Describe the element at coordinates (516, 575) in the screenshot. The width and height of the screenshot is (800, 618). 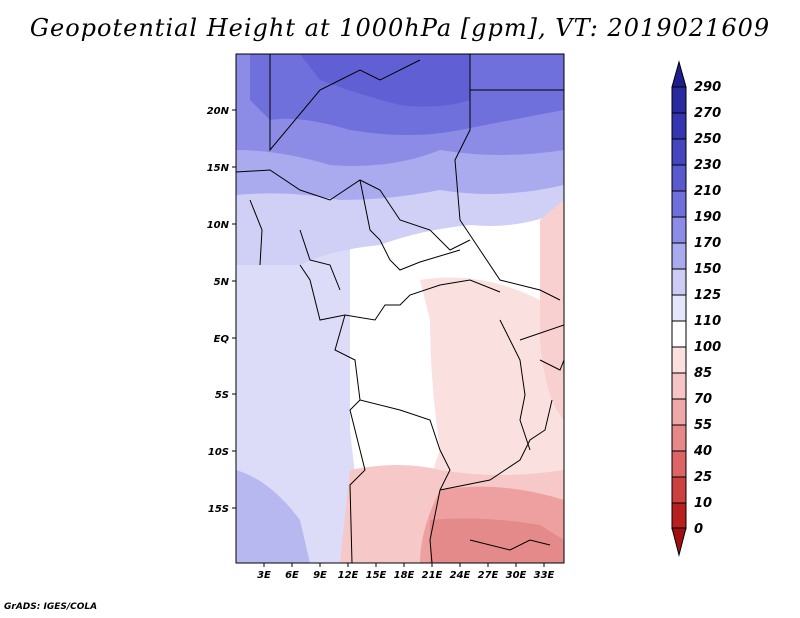
I see `lon-label-30e: 30E` at that location.